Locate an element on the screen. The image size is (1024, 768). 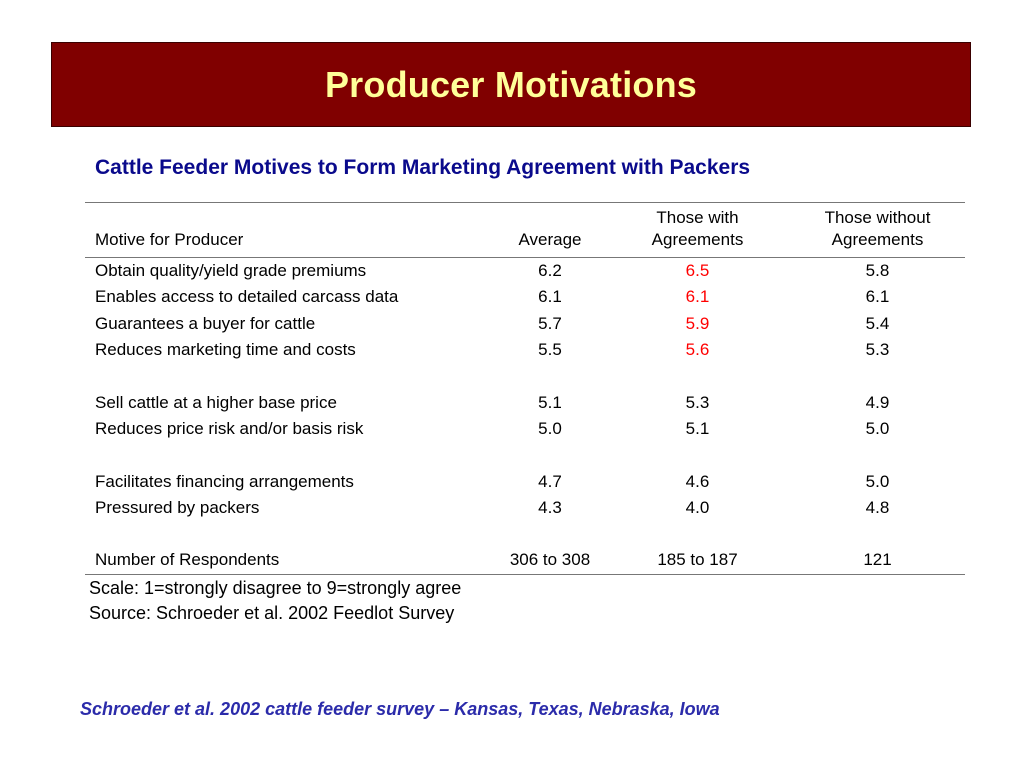
without-agreements-cell: 4.9 is located at coordinates (877, 402).